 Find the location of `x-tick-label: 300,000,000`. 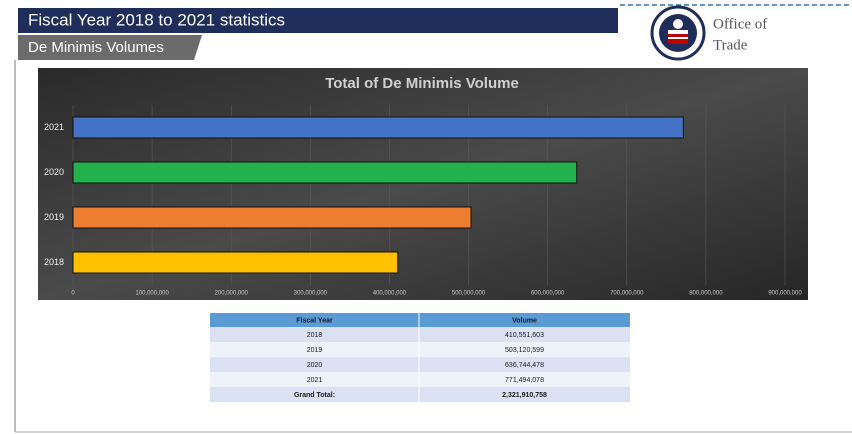

x-tick-label: 300,000,000 is located at coordinates (311, 294).